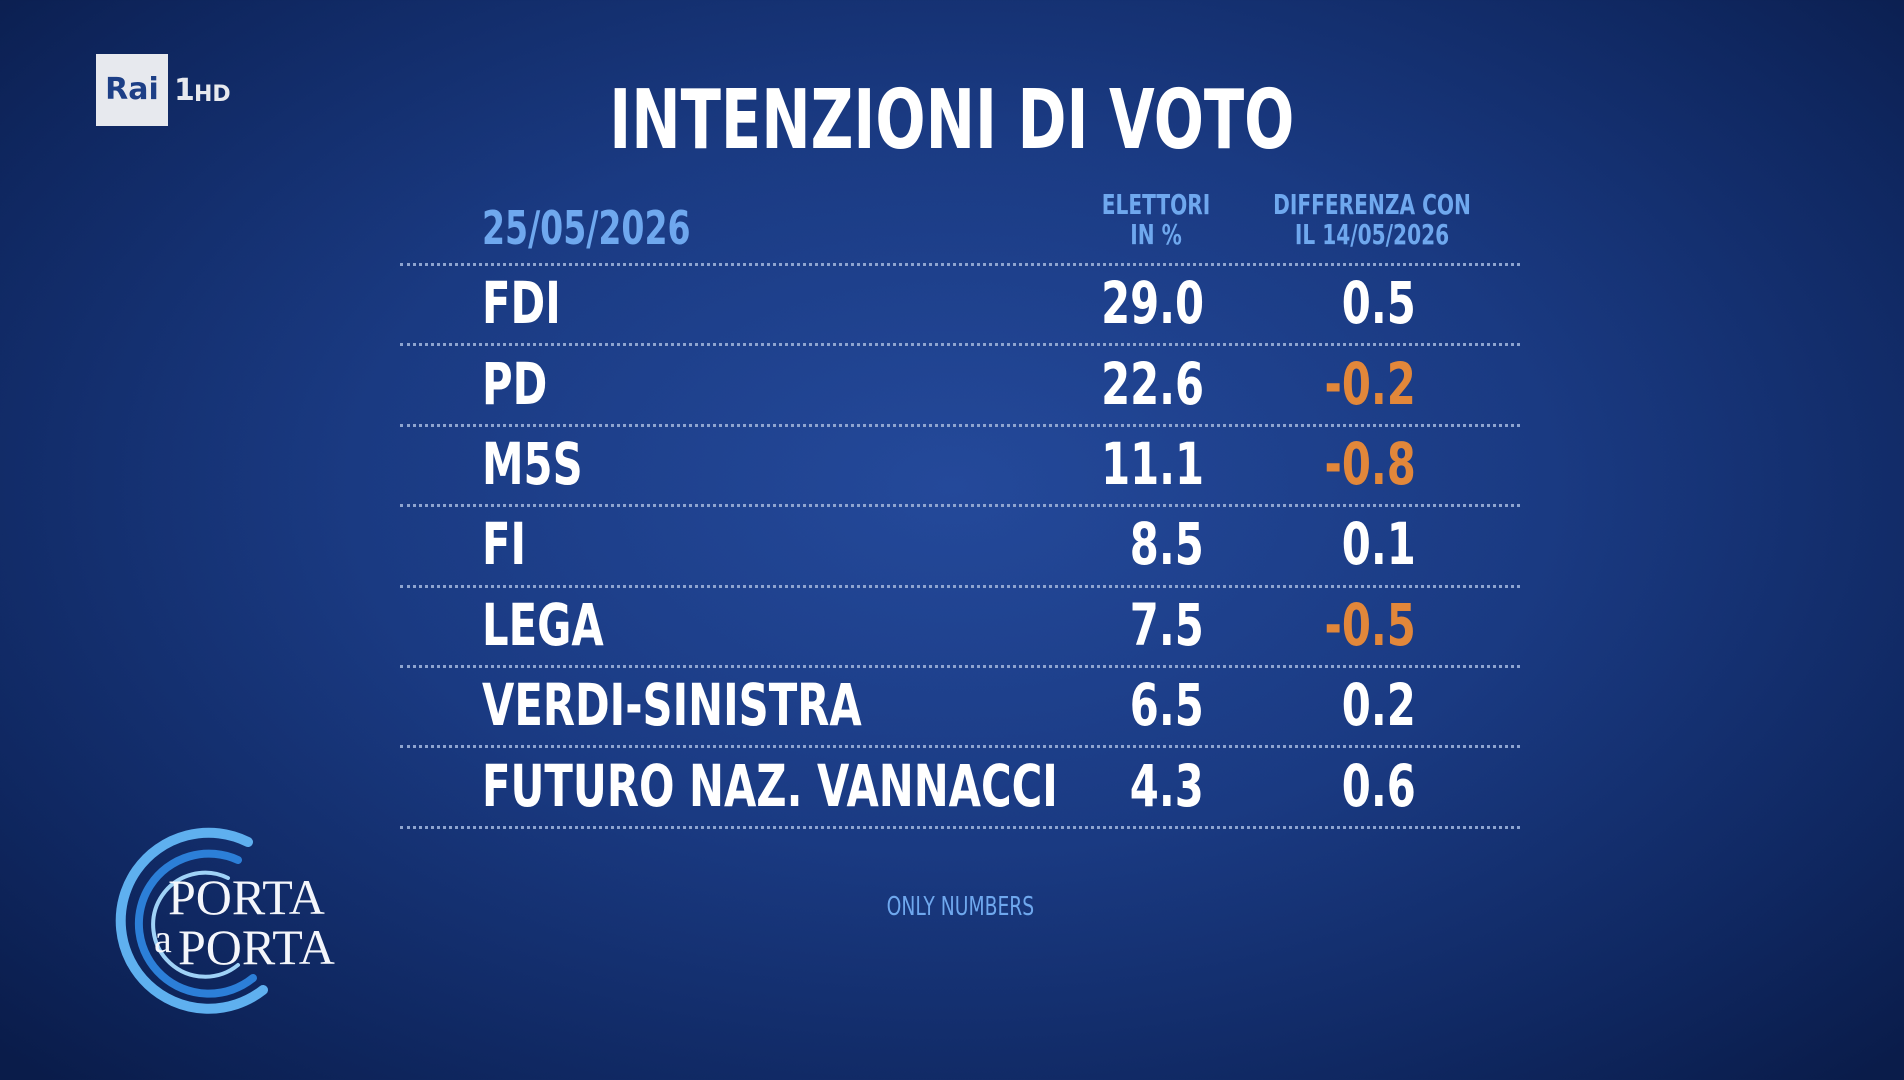 This screenshot has width=1904, height=1080. Describe the element at coordinates (1372, 204) in the screenshot. I see `column-header: DIFFERENZA CON` at that location.